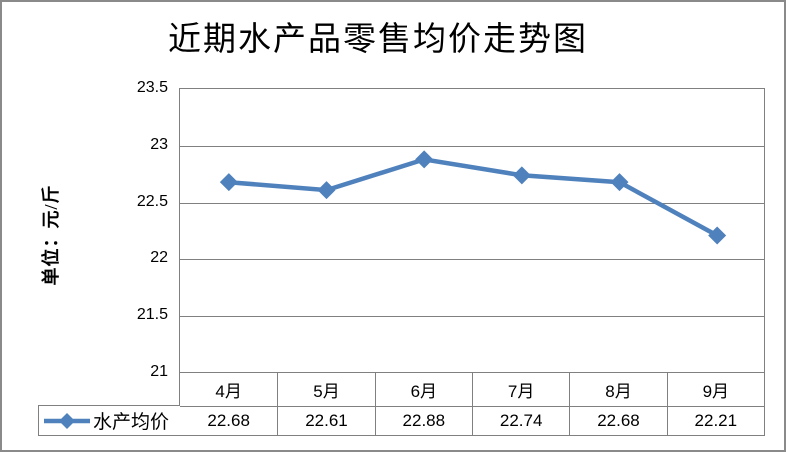  Describe the element at coordinates (228, 391) in the screenshot. I see `month-header-cell: 4月` at that location.